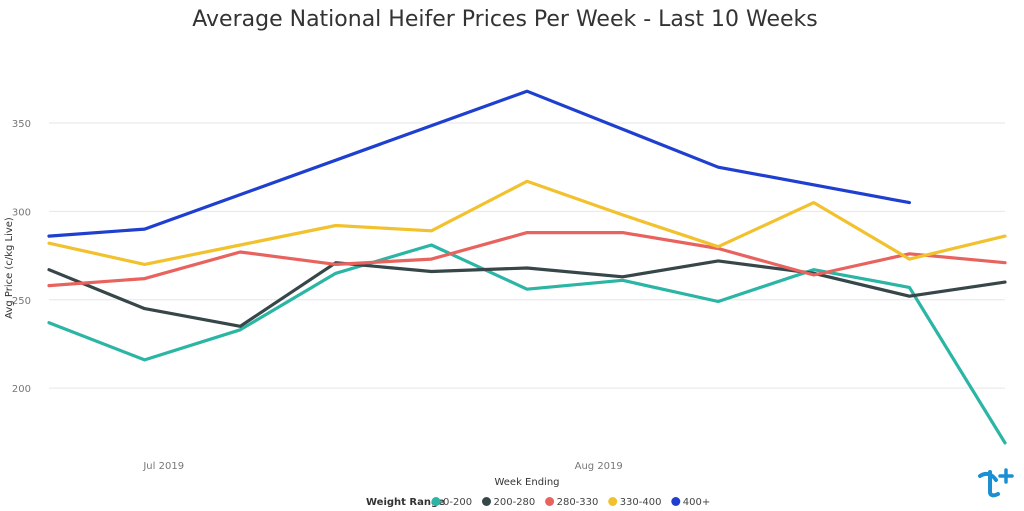 The width and height of the screenshot is (1024, 511). What do you see at coordinates (599, 466) in the screenshot?
I see `x-tick-label: Aug 2019` at bounding box center [599, 466].